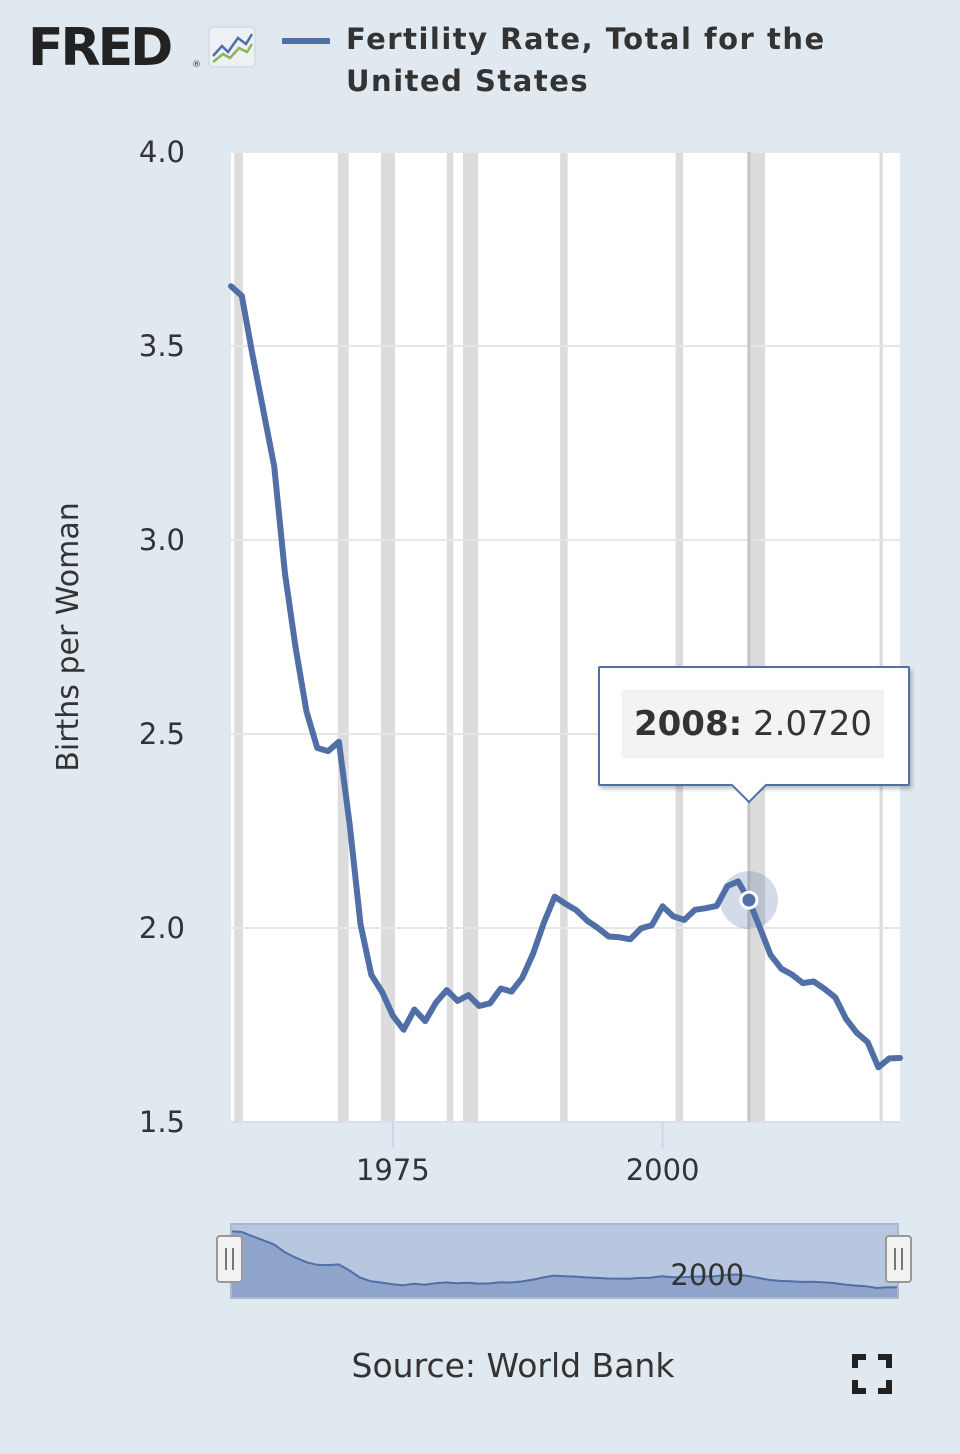 The width and height of the screenshot is (960, 1454). I want to click on navigator-tick-label: 2000, so click(707, 1275).